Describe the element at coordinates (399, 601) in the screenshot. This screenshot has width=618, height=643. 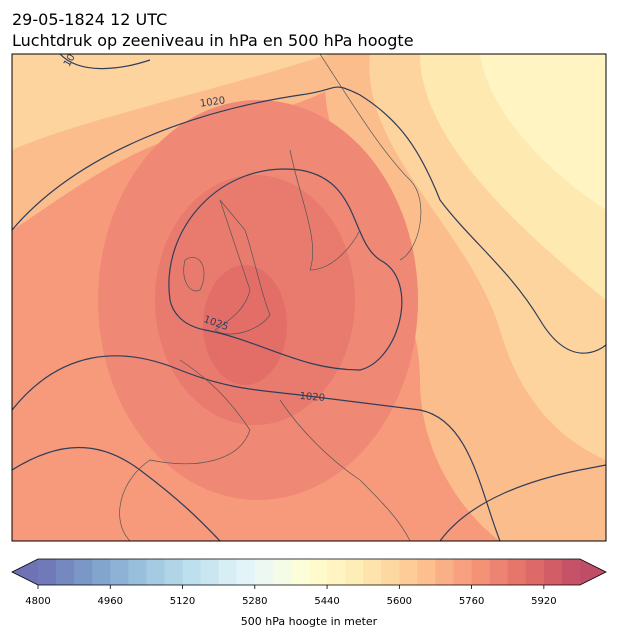
I see `colorbar-tick-label: 5600` at that location.